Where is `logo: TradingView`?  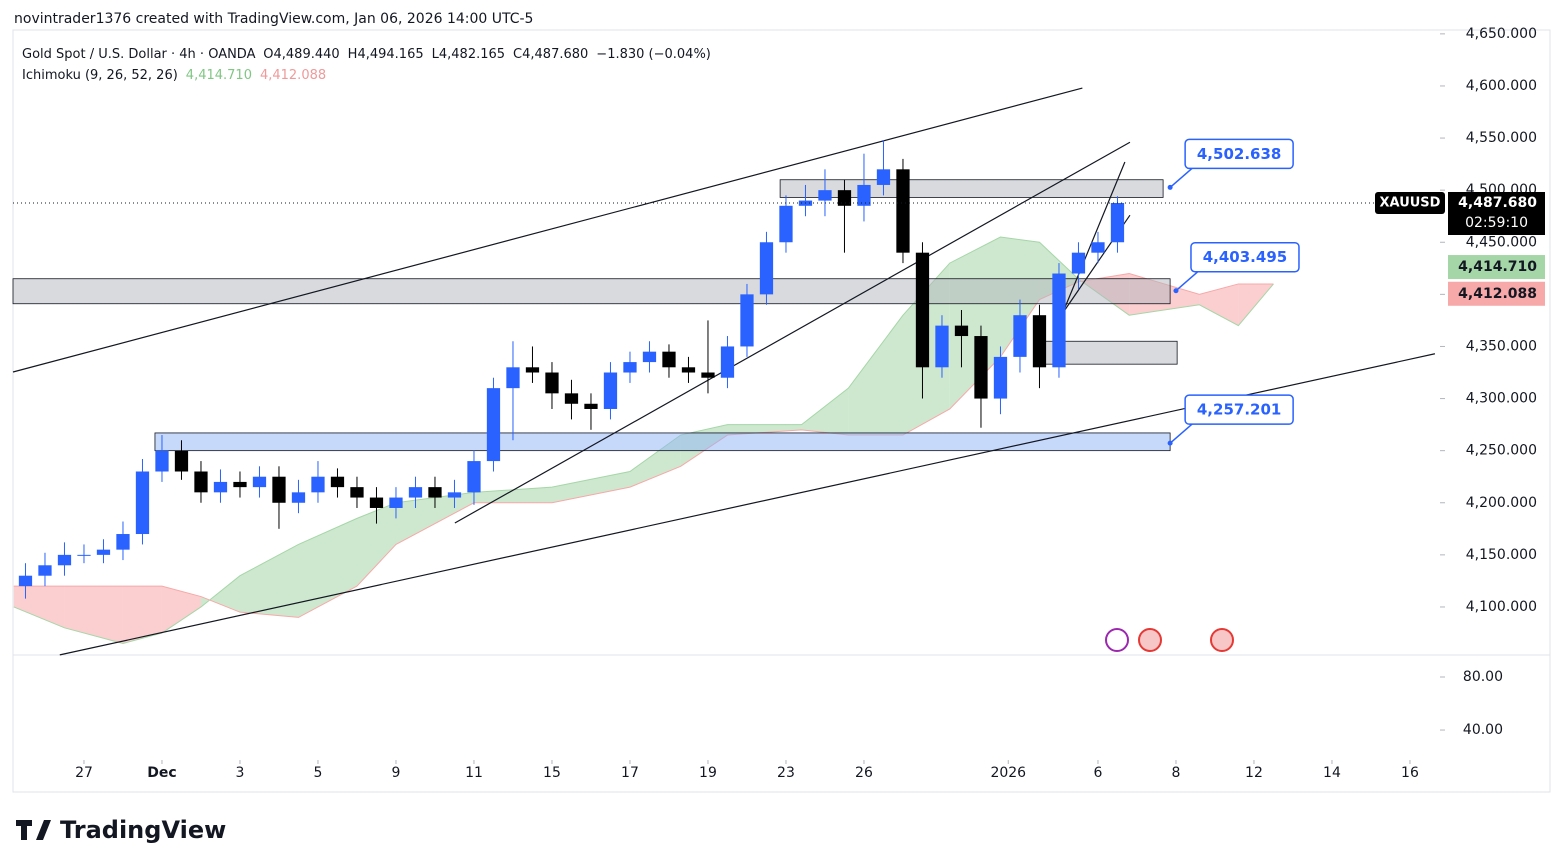 logo: TradingView is located at coordinates (143, 830).